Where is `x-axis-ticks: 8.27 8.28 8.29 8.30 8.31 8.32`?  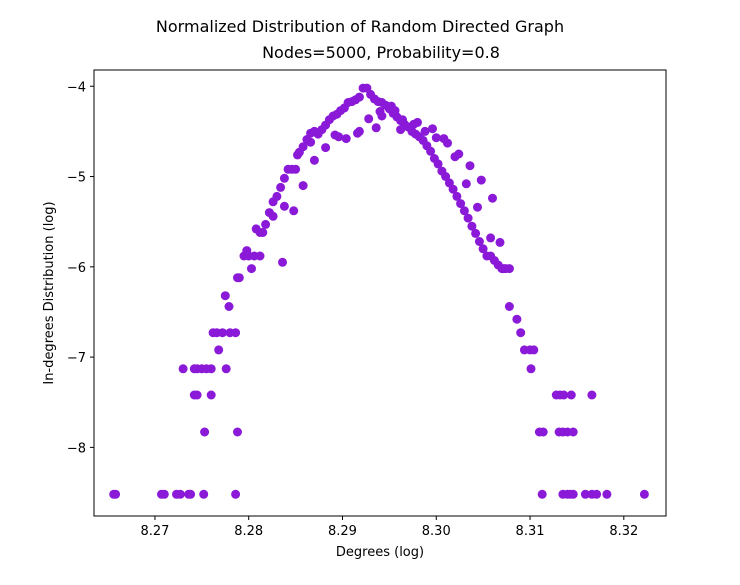
x-axis-ticks: 8.27 8.28 8.29 8.30 8.31 8.32 is located at coordinates (389, 527).